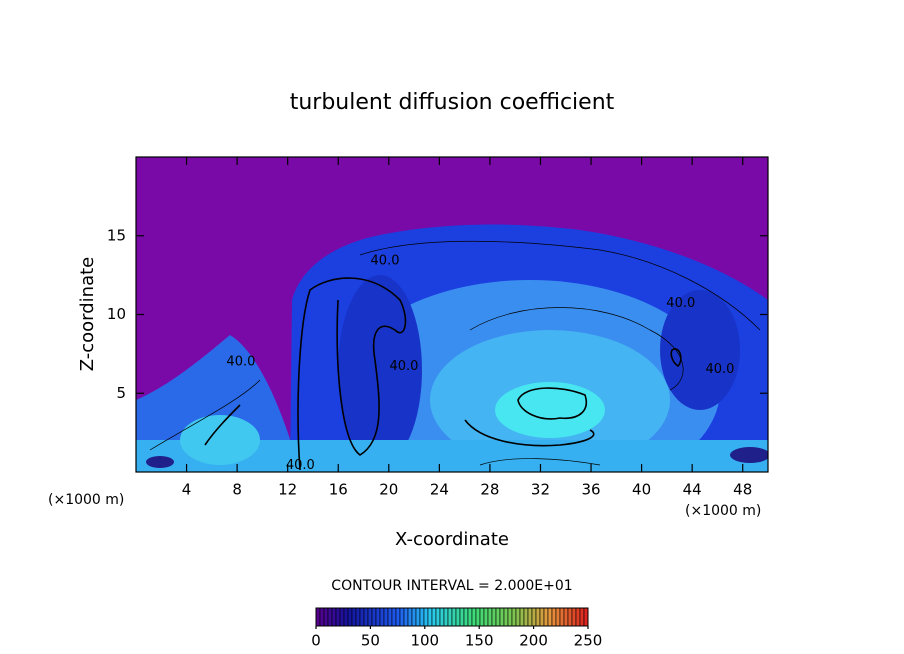  What do you see at coordinates (187, 490) in the screenshot?
I see `x-tick-label: 4` at bounding box center [187, 490].